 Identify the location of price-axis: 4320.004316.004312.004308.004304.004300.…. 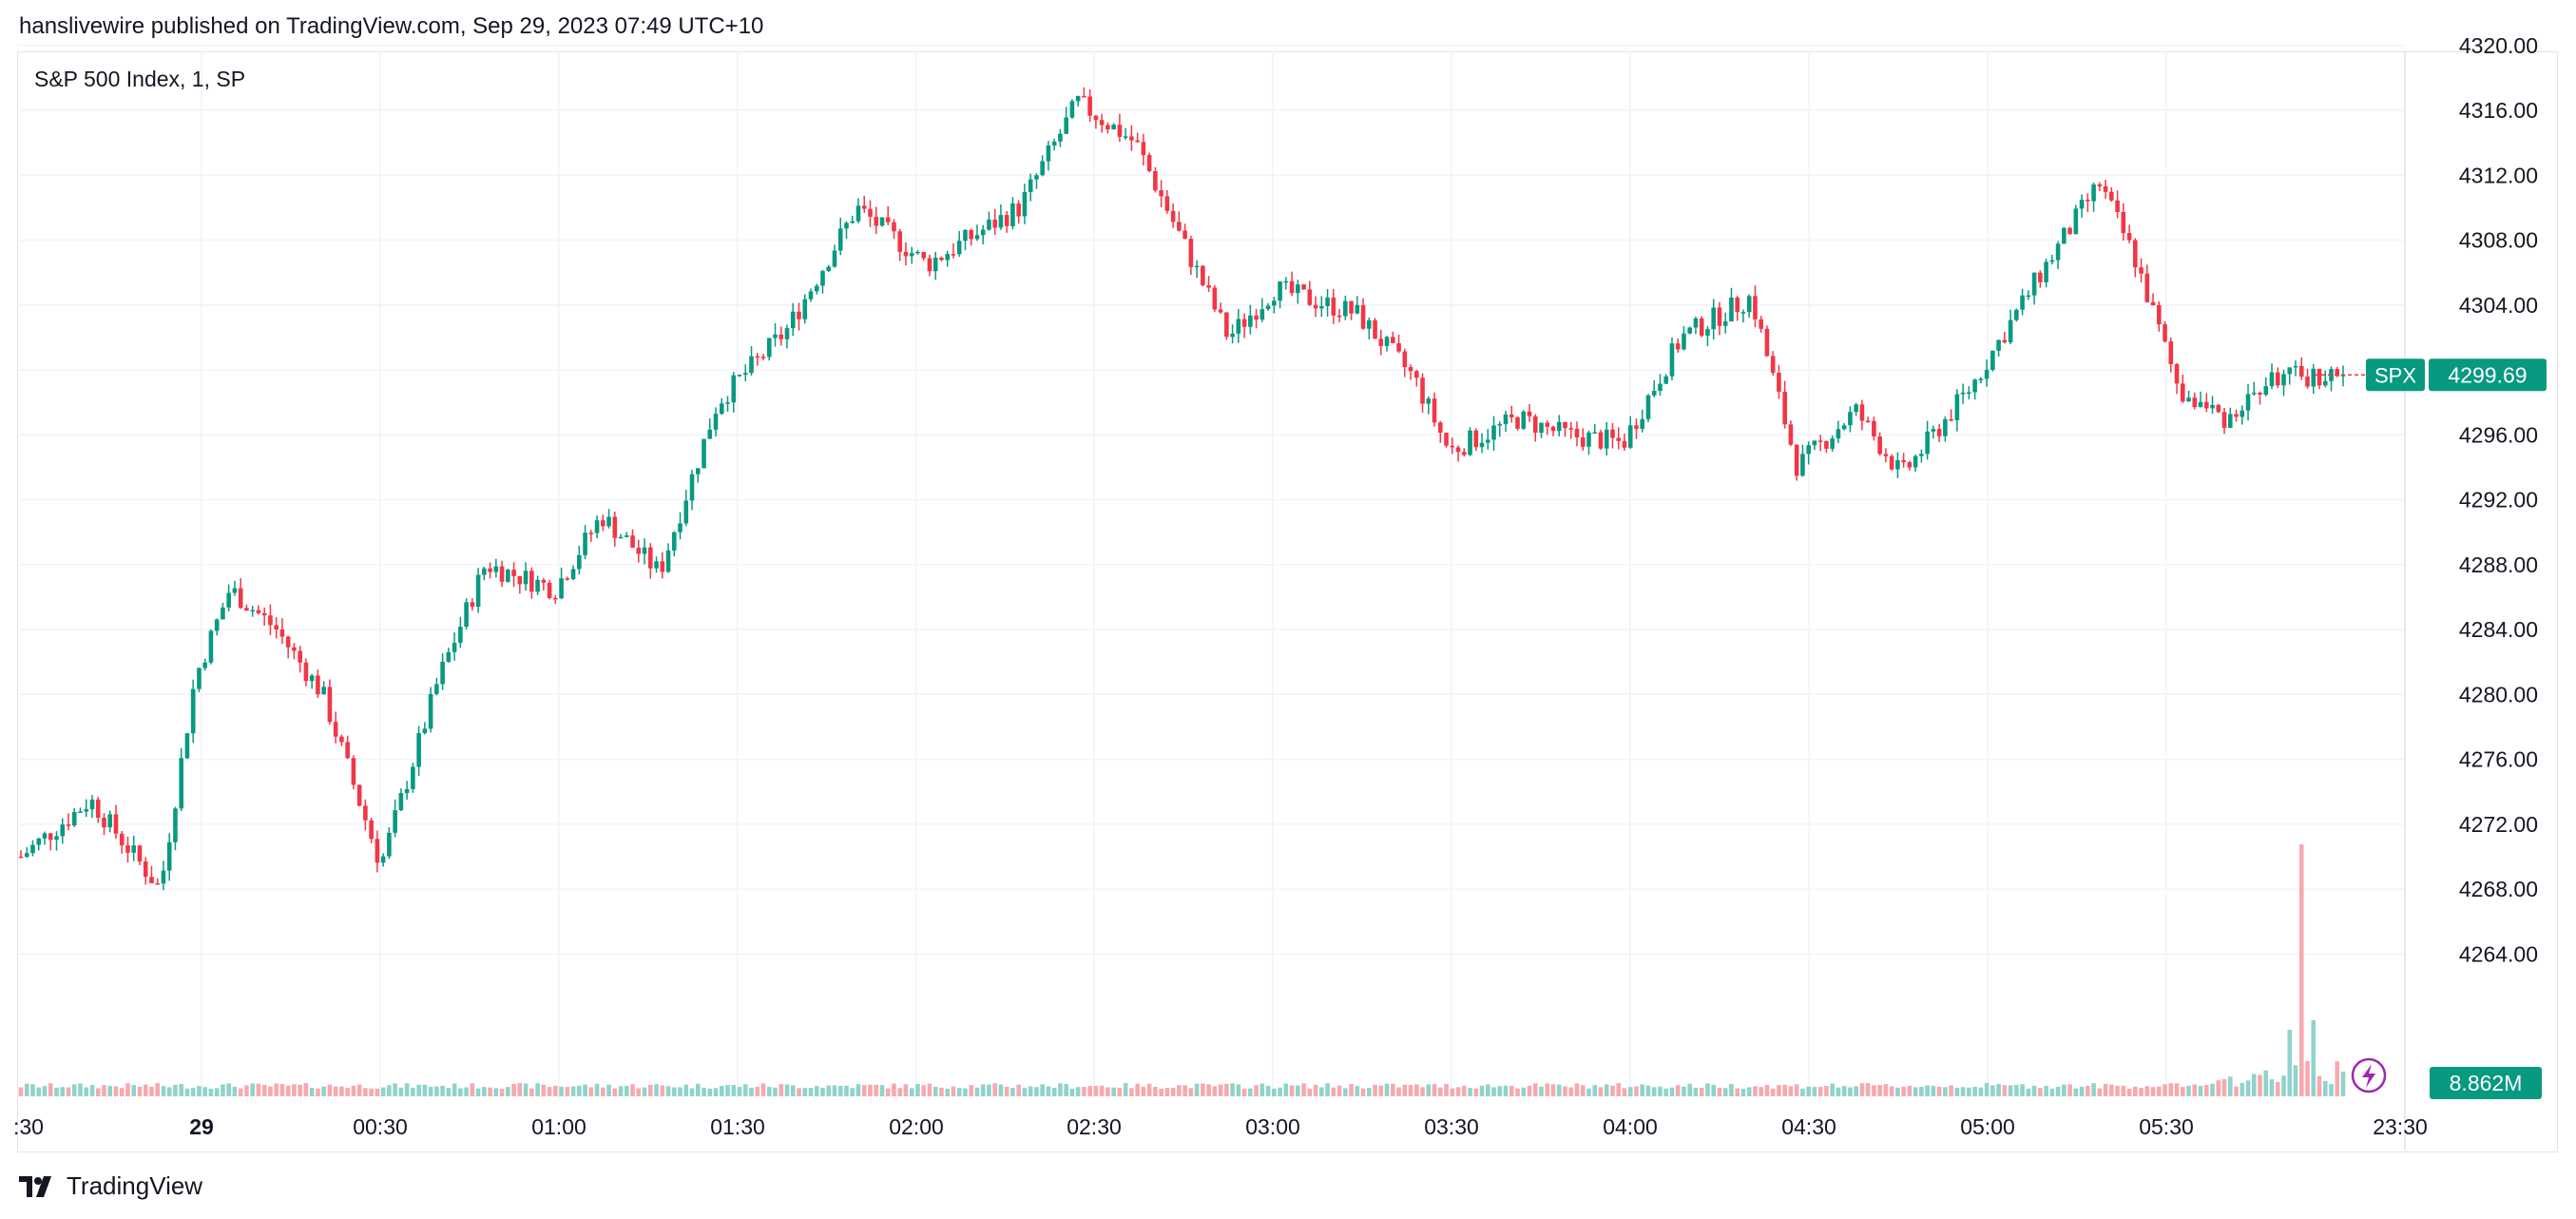
(2498, 500).